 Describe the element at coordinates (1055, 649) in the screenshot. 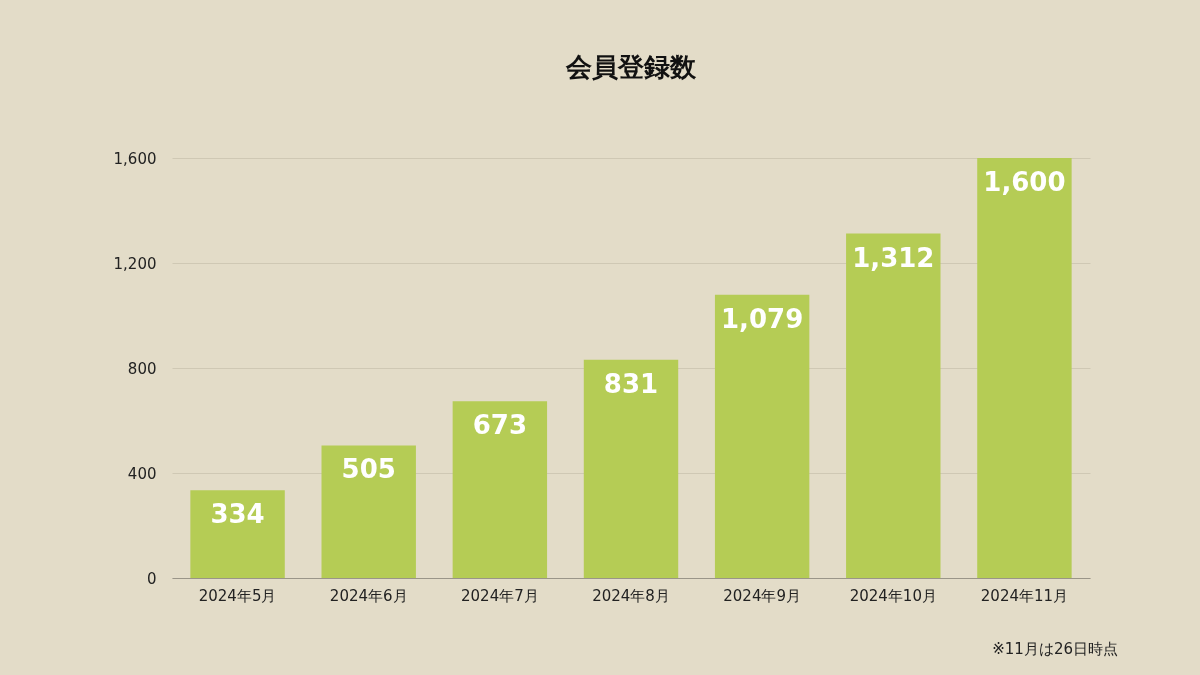

I see `text: ※11月は26日時点` at that location.